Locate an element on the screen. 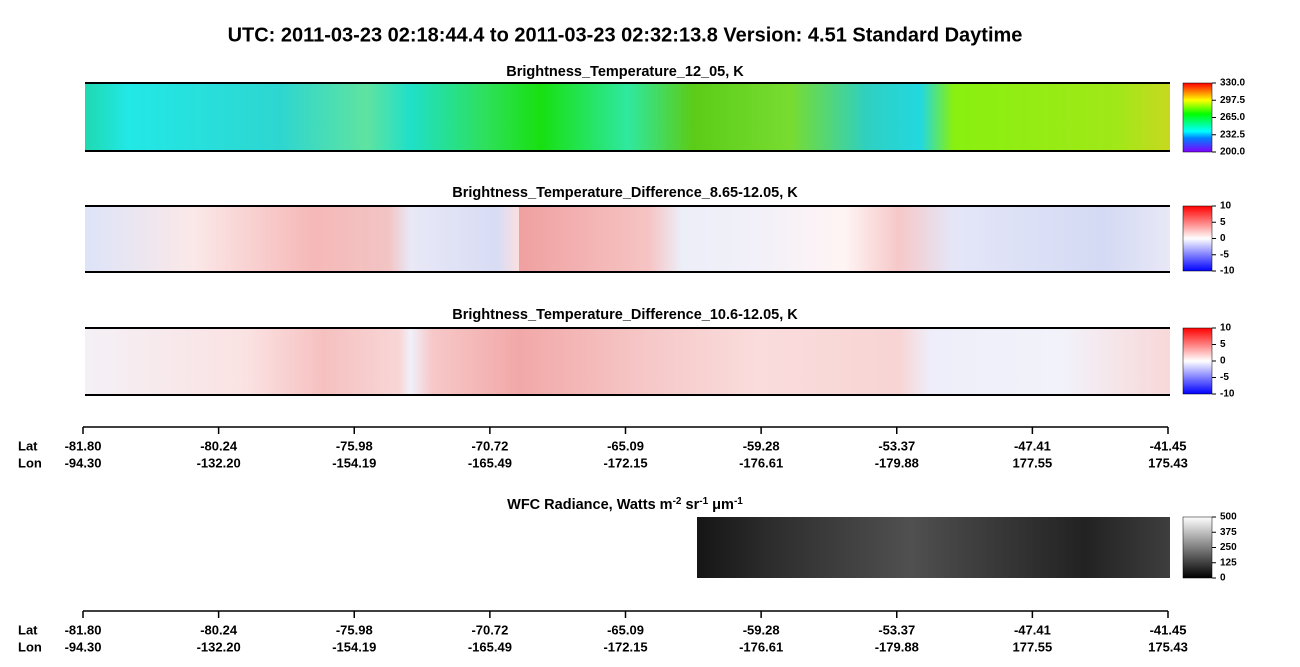 This screenshot has width=1300, height=667. colorbar-tick-label: 330.0 is located at coordinates (1232, 83).